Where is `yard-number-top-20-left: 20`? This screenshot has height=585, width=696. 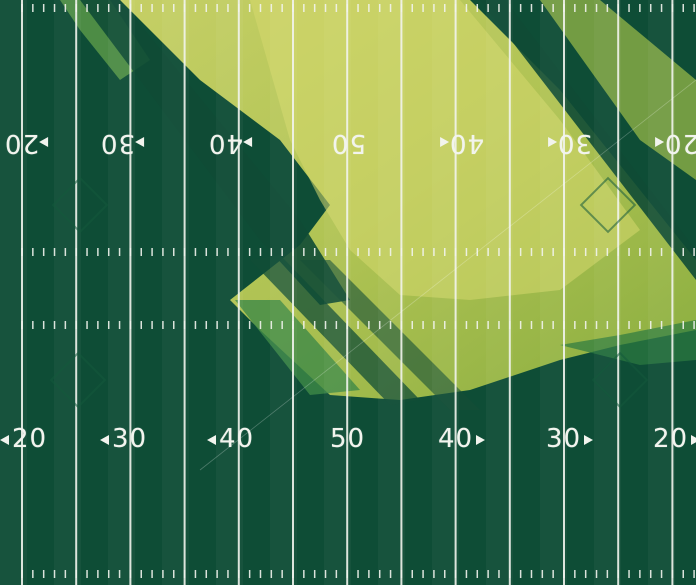 yard-number-top-20-left: 20 is located at coordinates (27, 143).